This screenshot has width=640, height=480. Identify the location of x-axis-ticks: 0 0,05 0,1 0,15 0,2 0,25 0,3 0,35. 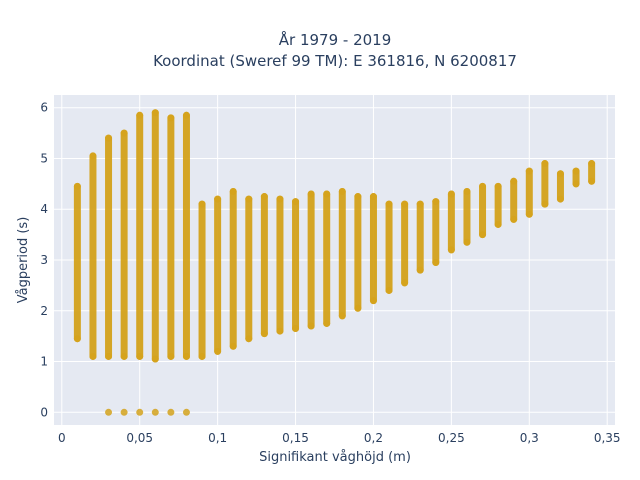
(339, 438).